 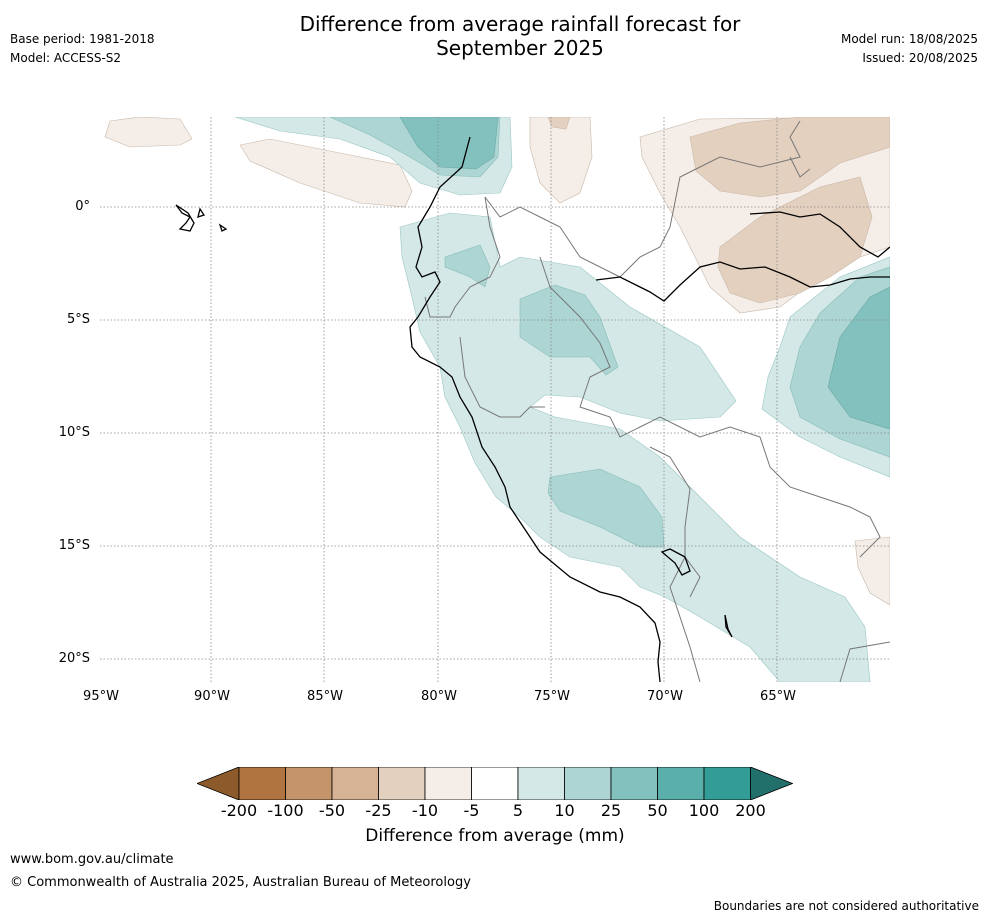 What do you see at coordinates (564, 810) in the screenshot?
I see `colorbar-tick-label: 10` at bounding box center [564, 810].